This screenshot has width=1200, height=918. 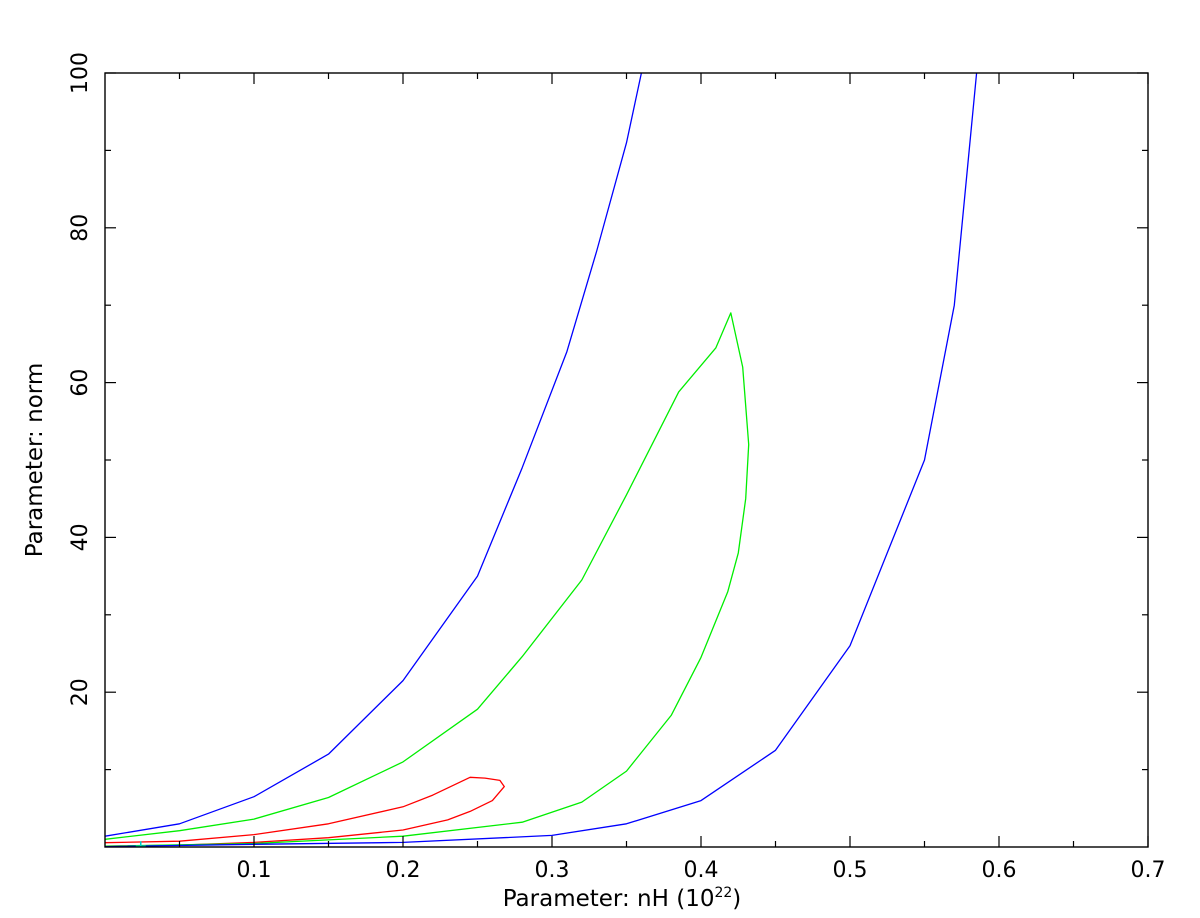 What do you see at coordinates (552, 870) in the screenshot?
I see `x-tick-label: 0.3` at bounding box center [552, 870].